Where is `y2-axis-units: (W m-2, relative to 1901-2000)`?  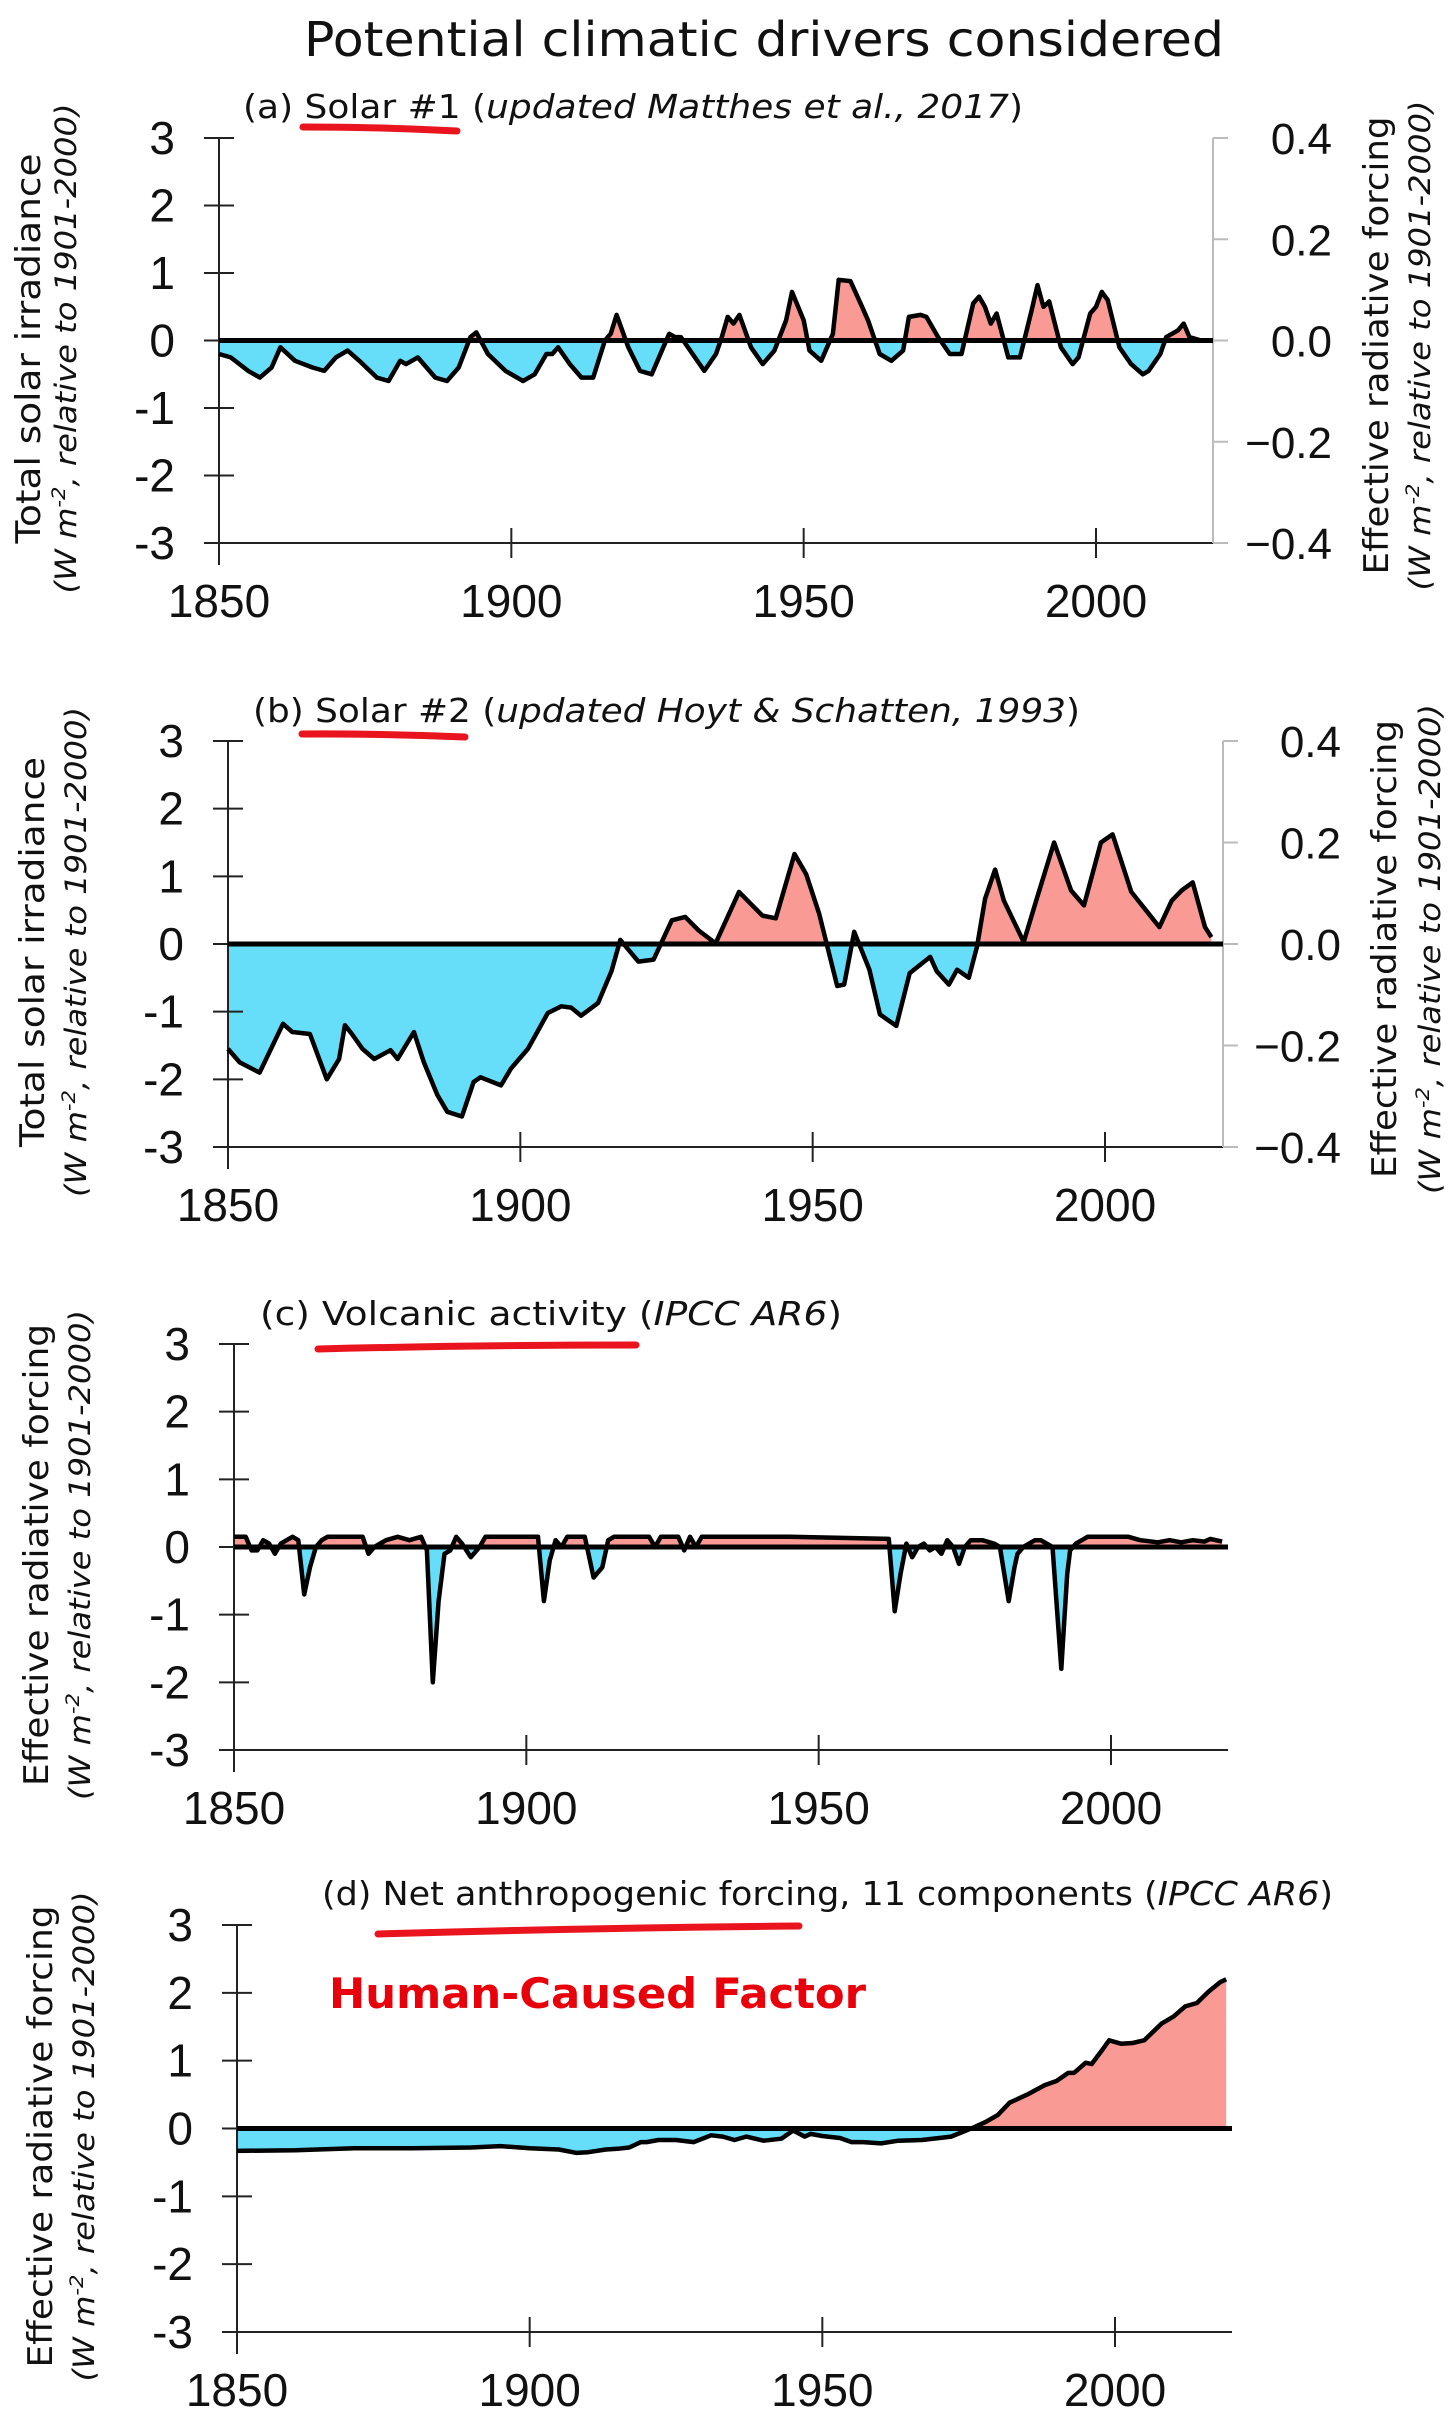
y2-axis-units: (W m-2, relative to 1901-2000) is located at coordinates (1429, 949).